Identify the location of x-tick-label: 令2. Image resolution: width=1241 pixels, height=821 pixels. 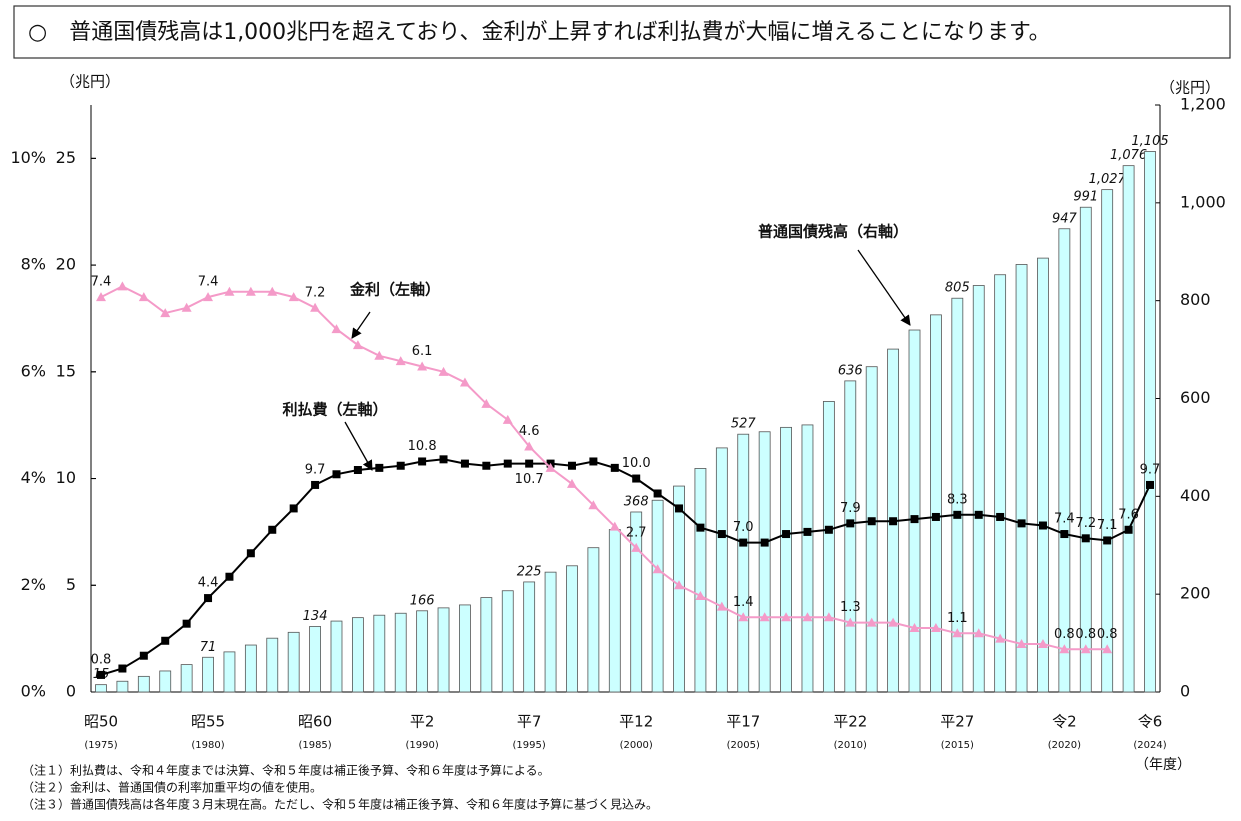
(1064, 722).